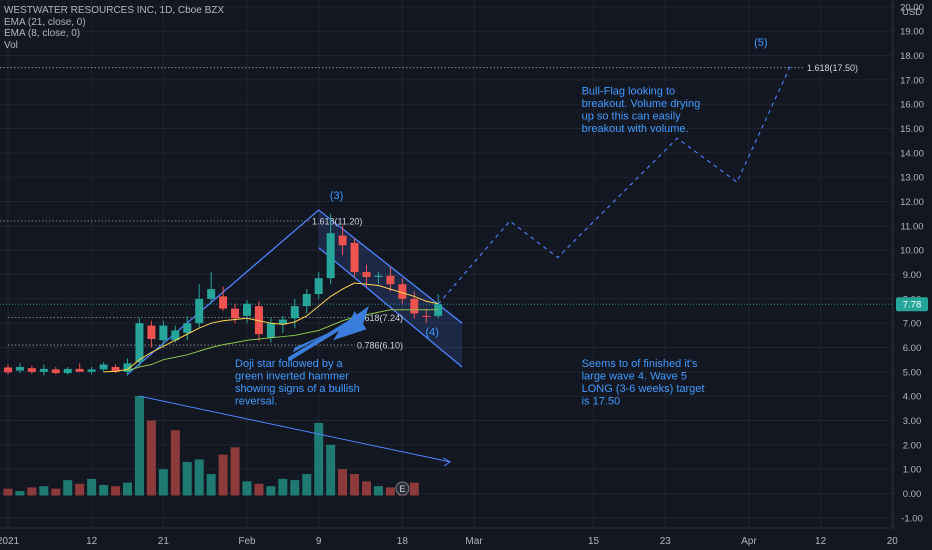 The image size is (932, 550). I want to click on price-tick-label: 14.00, so click(912, 153).